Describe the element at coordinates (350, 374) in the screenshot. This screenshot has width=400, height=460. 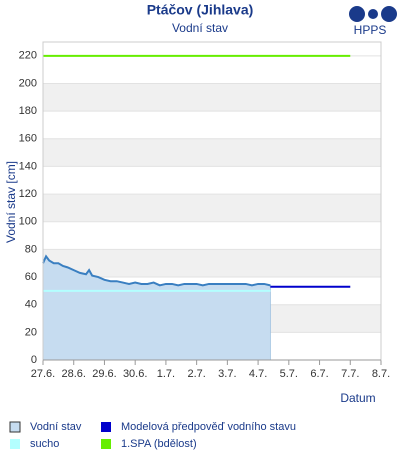
I see `x-tick-label: 7.7.` at that location.